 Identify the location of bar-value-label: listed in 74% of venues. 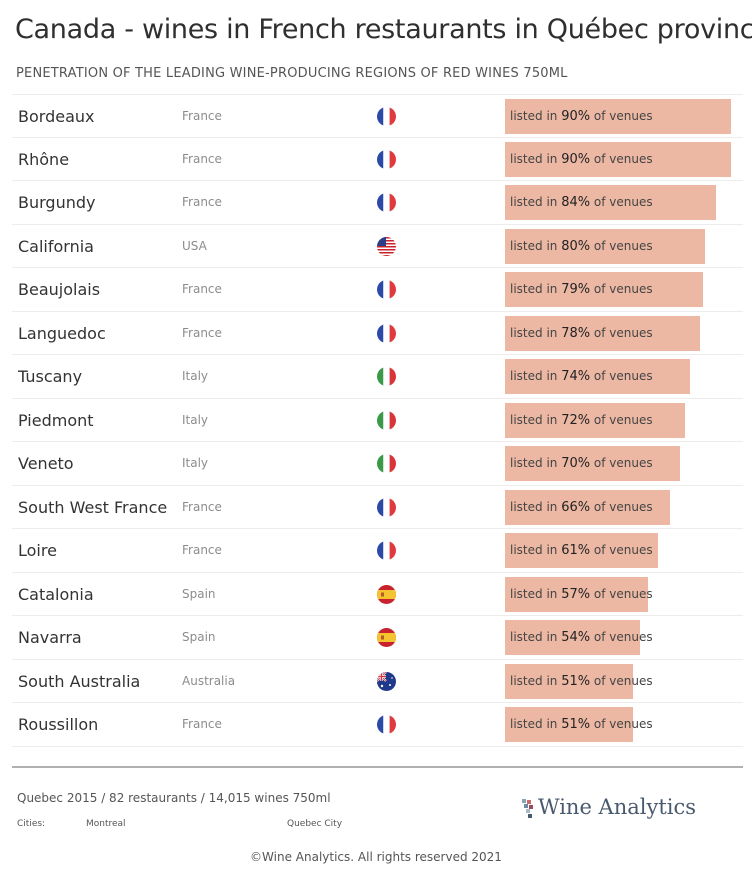
(581, 376).